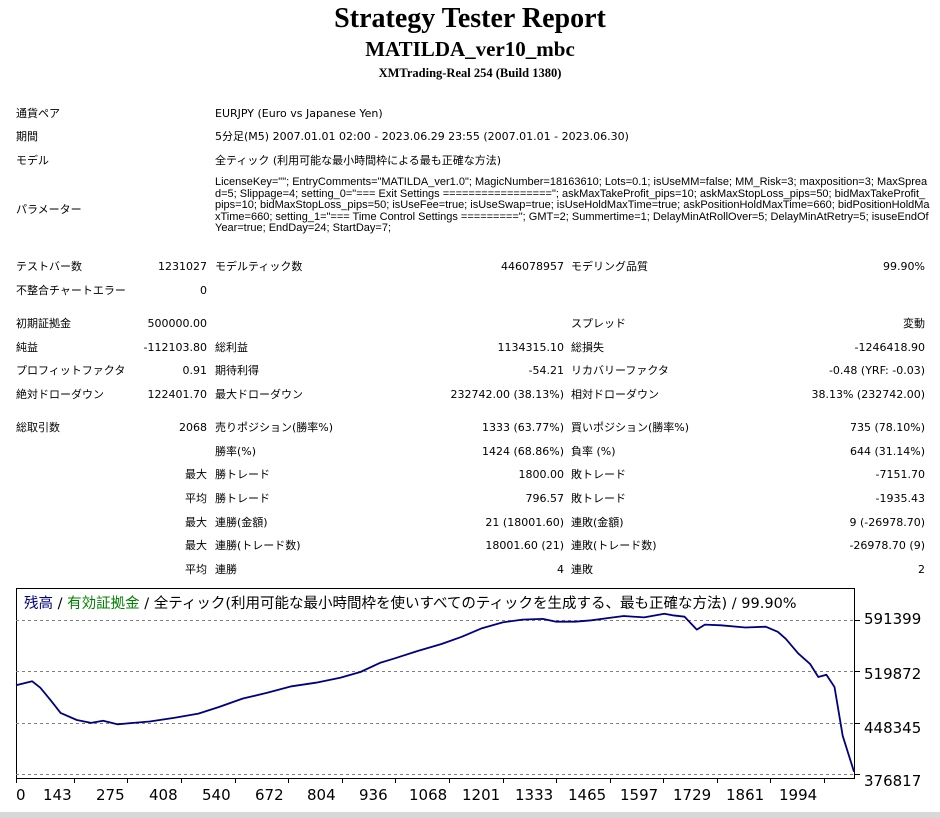  I want to click on max-dd-value: 232742.00 (38.13%), so click(507, 394).